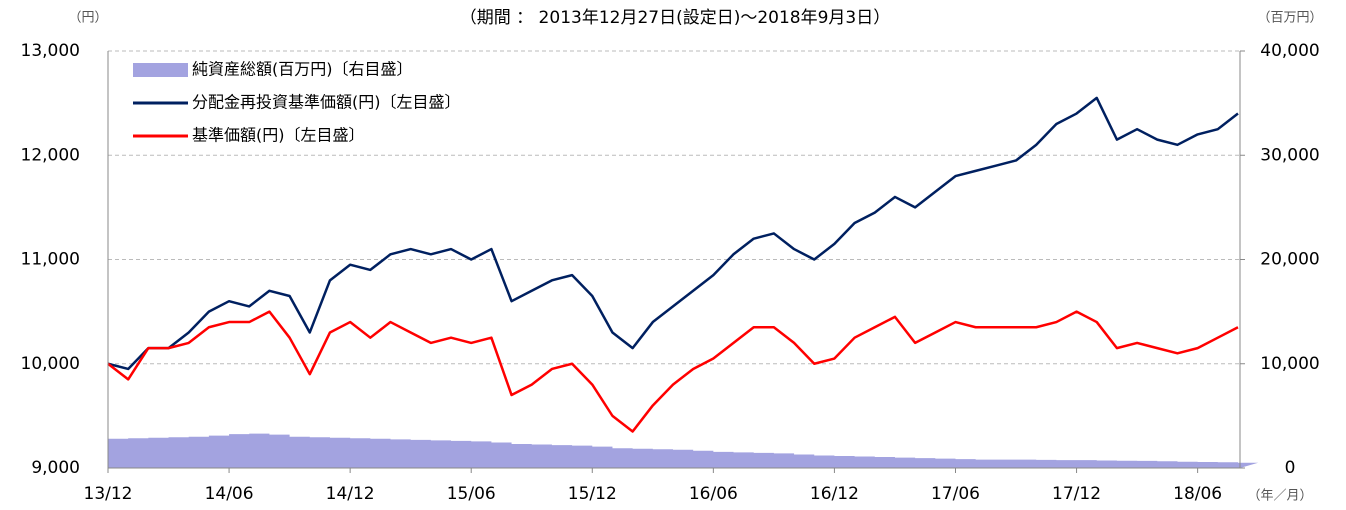  Describe the element at coordinates (955, 494) in the screenshot. I see `x-tick-label: 17/06` at that location.